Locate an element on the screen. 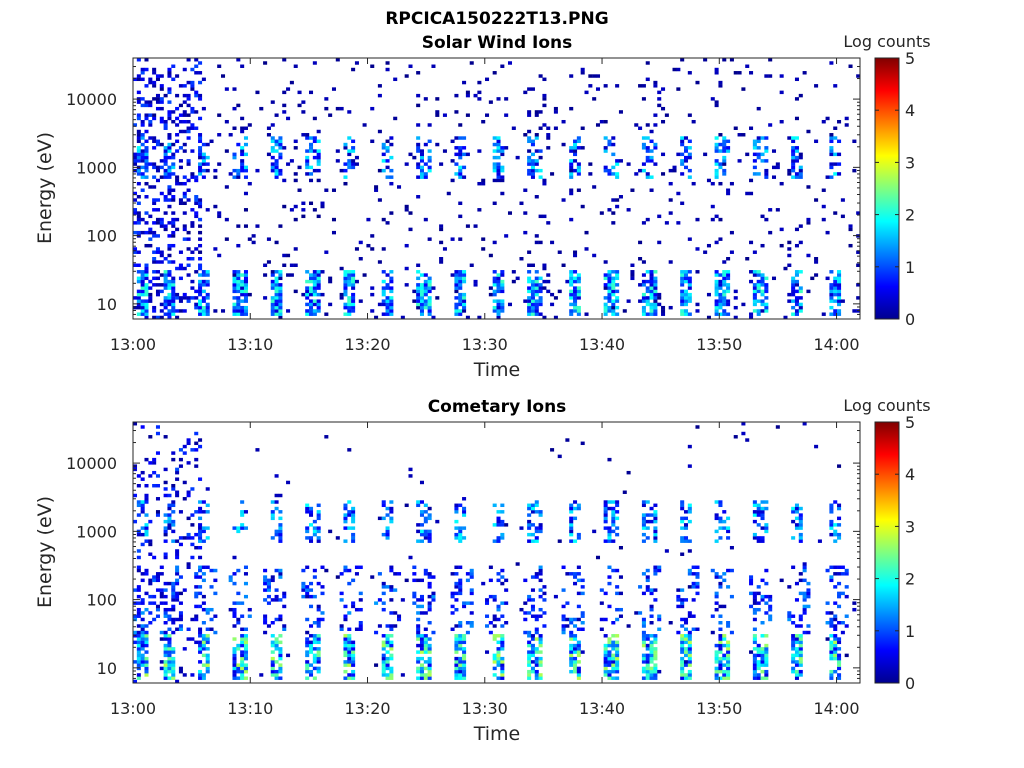 The image size is (1024, 768). x-tick-label: 13:10 is located at coordinates (250, 708).